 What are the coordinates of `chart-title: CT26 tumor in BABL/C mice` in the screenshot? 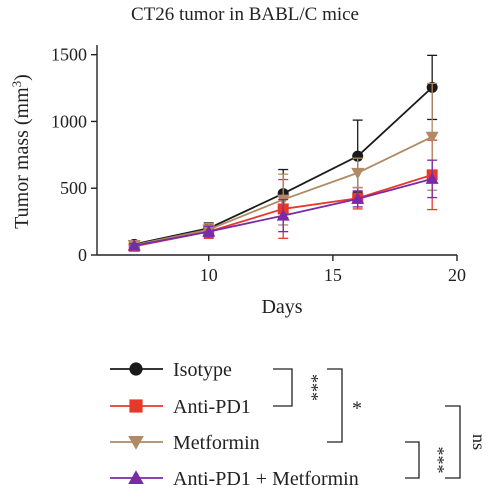 It's located at (245, 14).